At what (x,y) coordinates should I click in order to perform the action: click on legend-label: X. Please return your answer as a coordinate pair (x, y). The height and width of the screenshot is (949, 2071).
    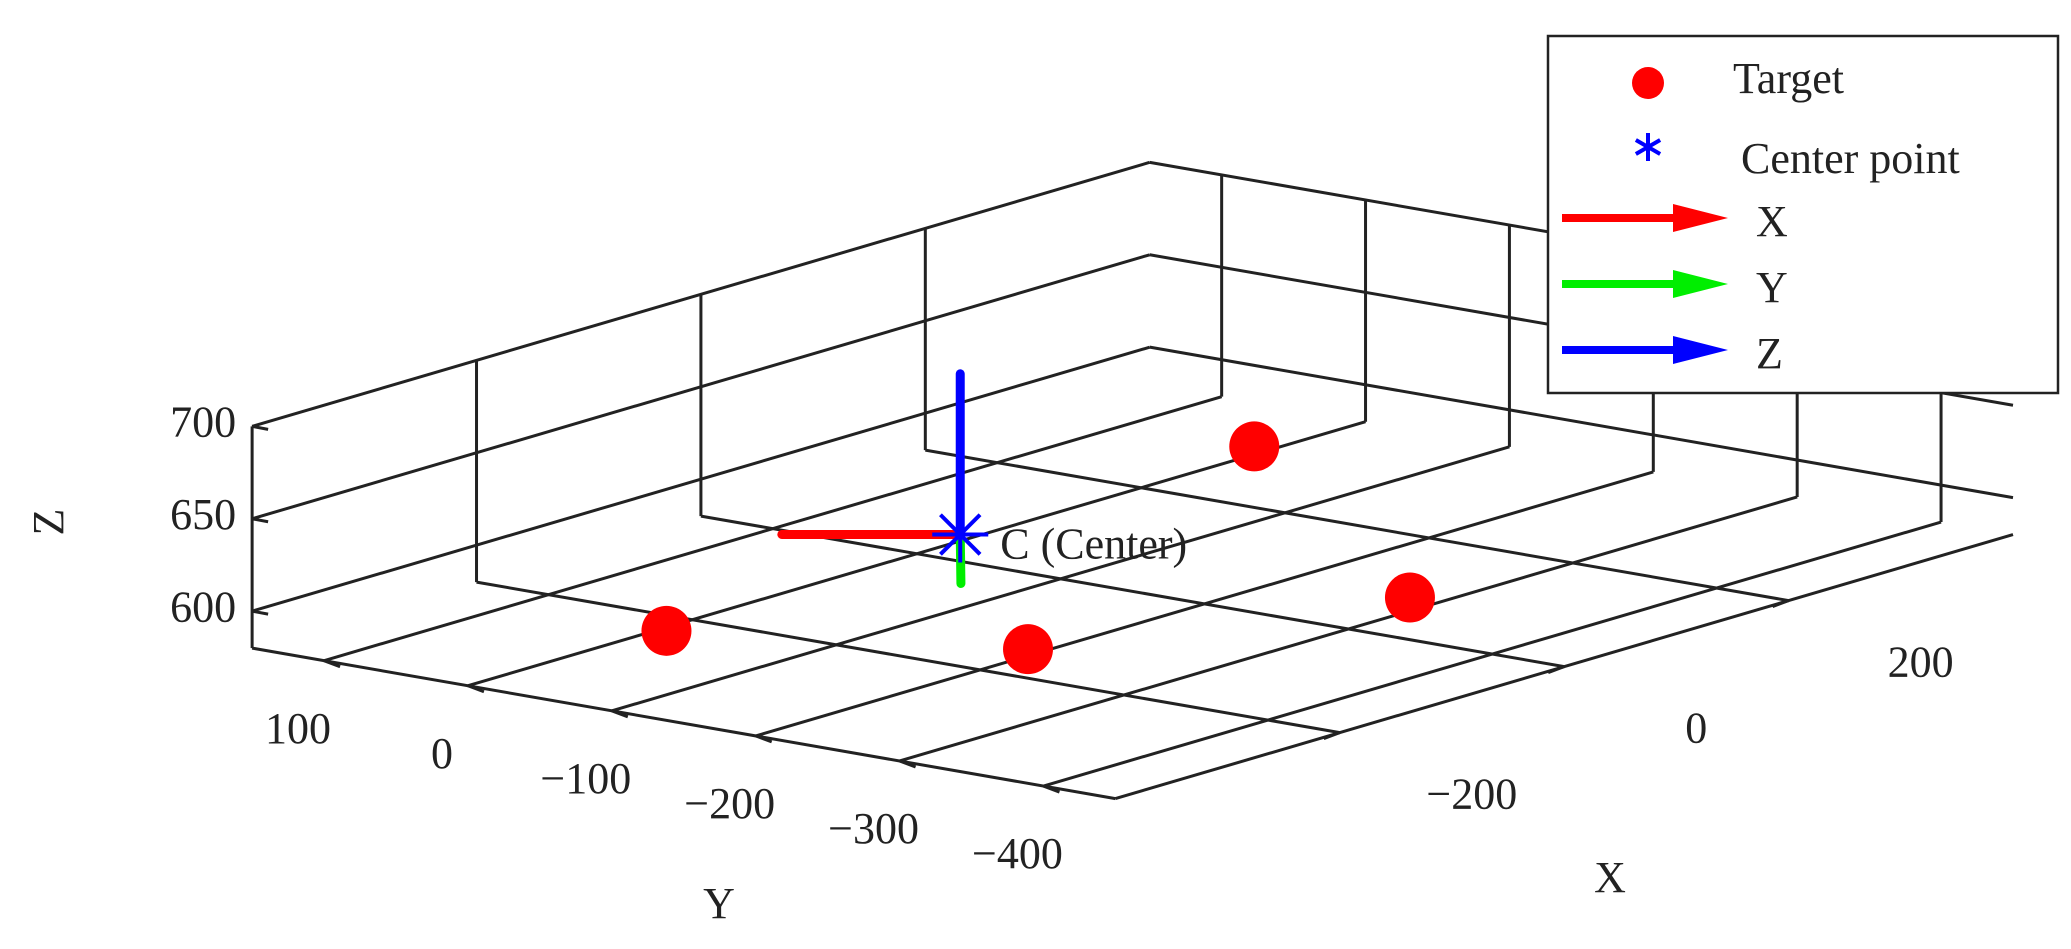
    Looking at the image, I should click on (1772, 221).